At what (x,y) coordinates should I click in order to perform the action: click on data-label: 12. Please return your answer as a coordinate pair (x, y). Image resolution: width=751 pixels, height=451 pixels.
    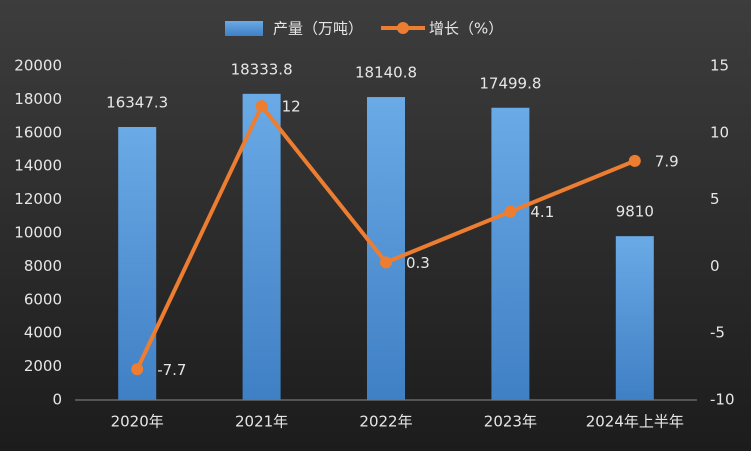
    Looking at the image, I should click on (291, 107).